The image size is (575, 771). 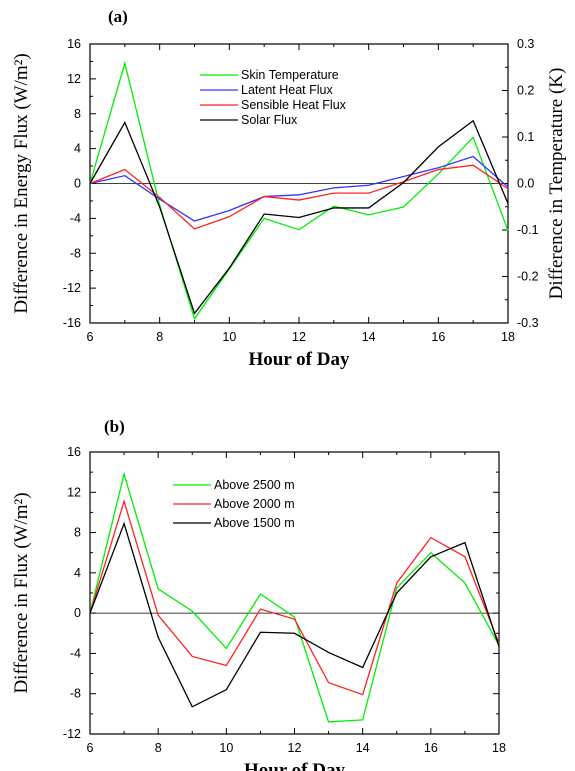 What do you see at coordinates (290, 75) in the screenshot?
I see `legend-label: Skin Temperature` at bounding box center [290, 75].